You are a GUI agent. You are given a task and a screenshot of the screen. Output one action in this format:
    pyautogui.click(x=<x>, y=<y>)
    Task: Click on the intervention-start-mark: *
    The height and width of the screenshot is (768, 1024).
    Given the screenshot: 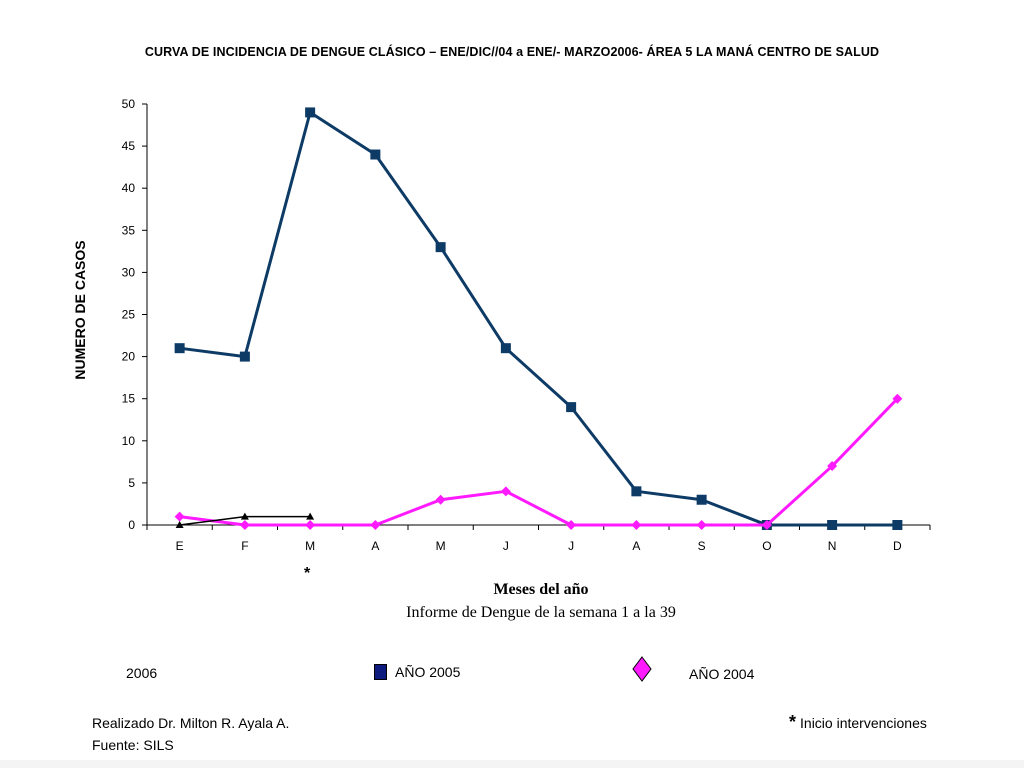 What is the action you would take?
    pyautogui.click(x=307, y=573)
    